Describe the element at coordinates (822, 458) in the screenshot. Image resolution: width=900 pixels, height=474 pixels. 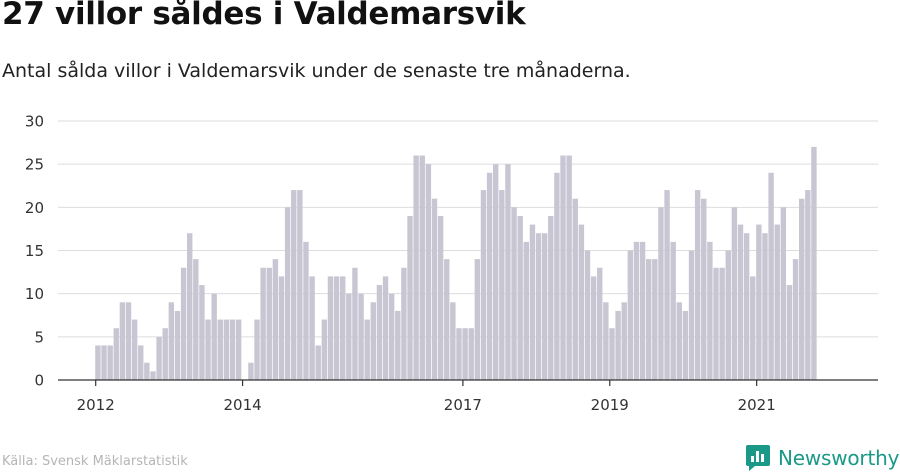
I see `brand: Newsworthy` at that location.